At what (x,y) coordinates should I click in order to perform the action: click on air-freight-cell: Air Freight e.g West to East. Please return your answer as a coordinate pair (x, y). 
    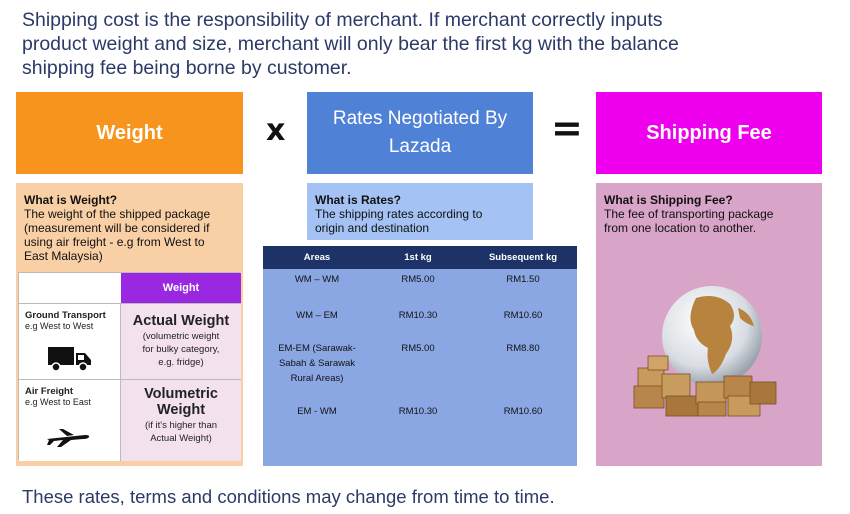
    Looking at the image, I should click on (70, 420).